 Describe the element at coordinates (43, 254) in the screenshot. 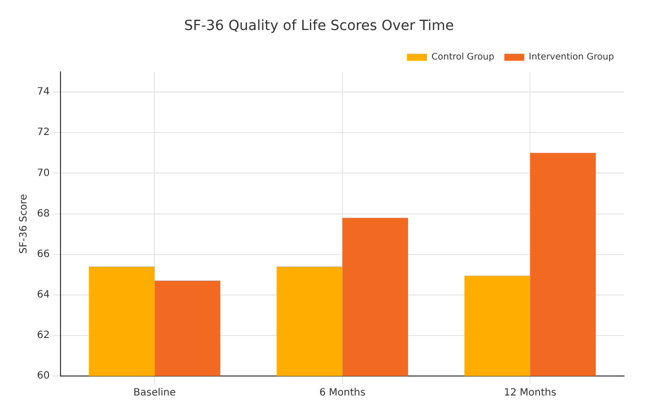

I see `y-tick-label: 66` at that location.